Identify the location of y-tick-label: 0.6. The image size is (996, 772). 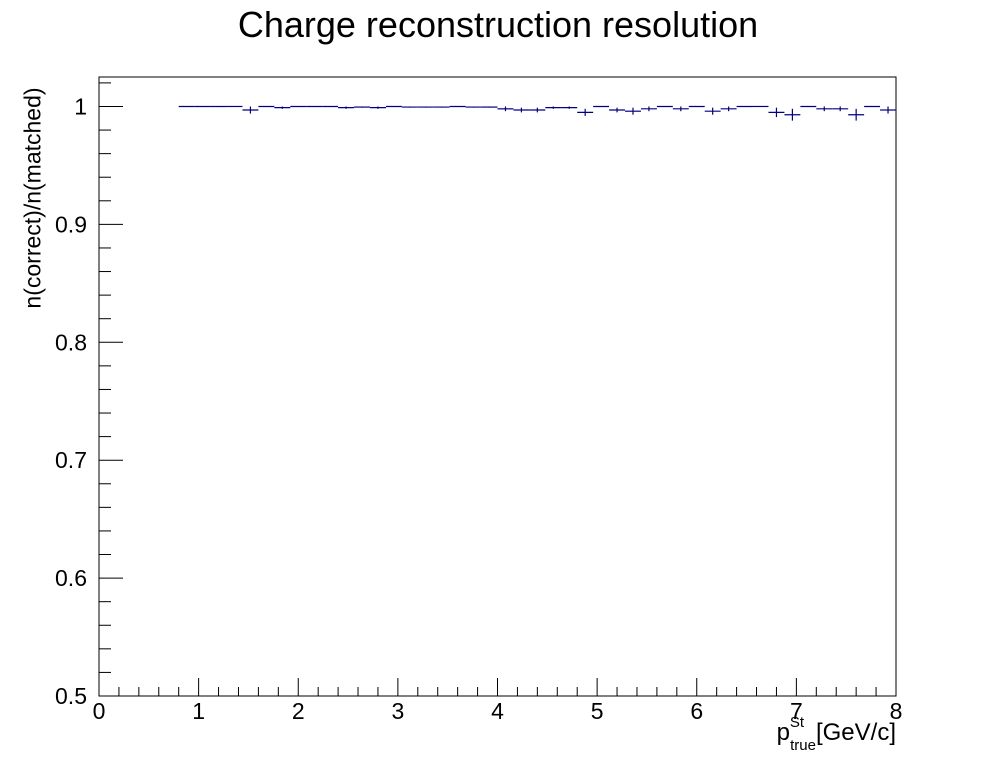
(71, 578).